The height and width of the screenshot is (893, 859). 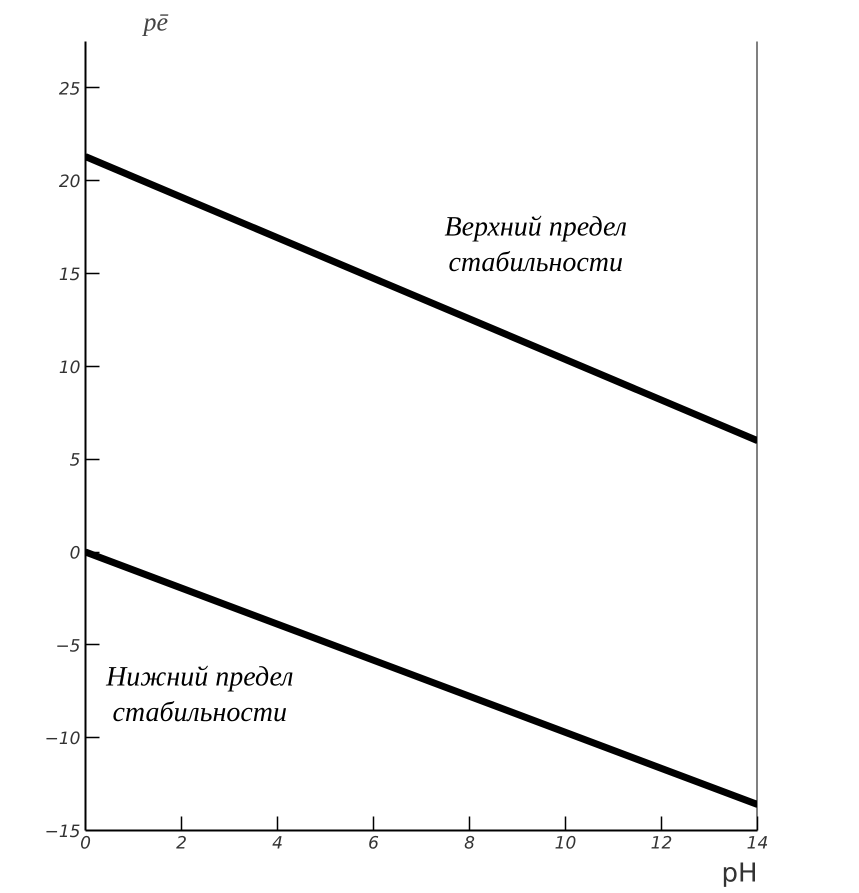 I want to click on y-tick-label: 10, so click(x=69, y=368).